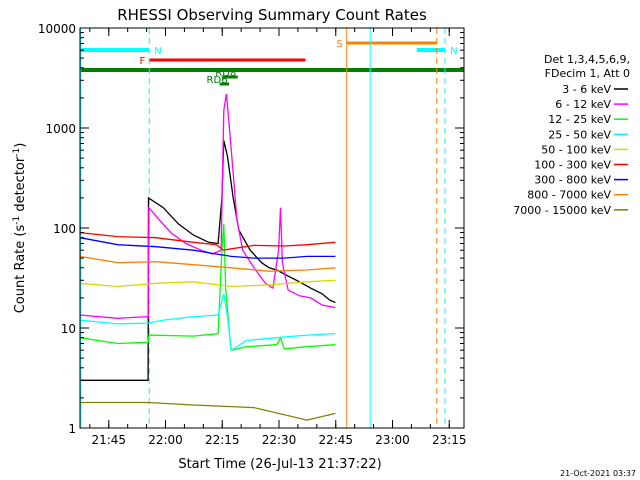  I want to click on x-tick-label-6: 23:15, so click(449, 440).